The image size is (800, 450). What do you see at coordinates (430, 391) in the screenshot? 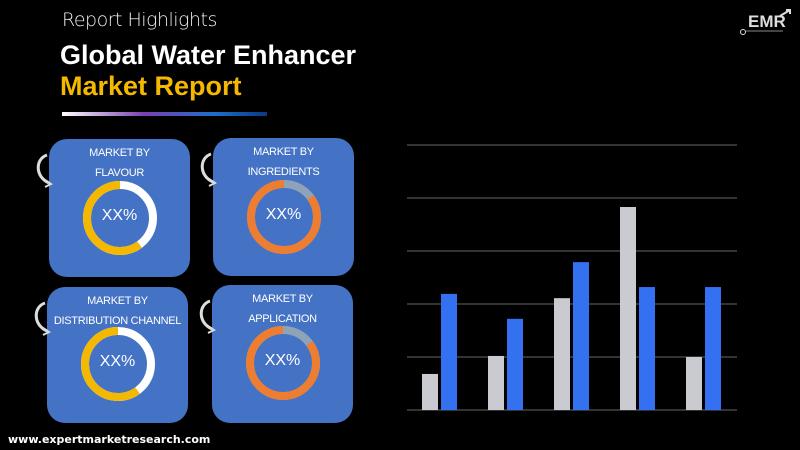
I see `bar-series1-group1` at bounding box center [430, 391].